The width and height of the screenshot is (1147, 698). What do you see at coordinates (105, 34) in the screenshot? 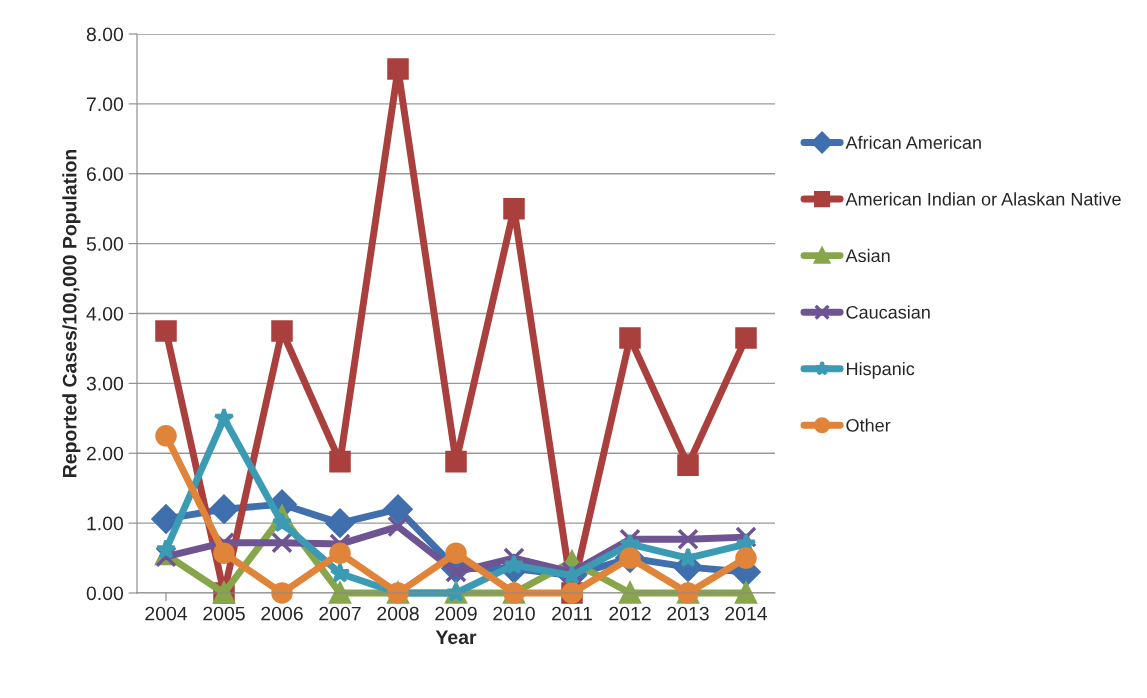
I see `y-tick-label: 8.00` at bounding box center [105, 34].